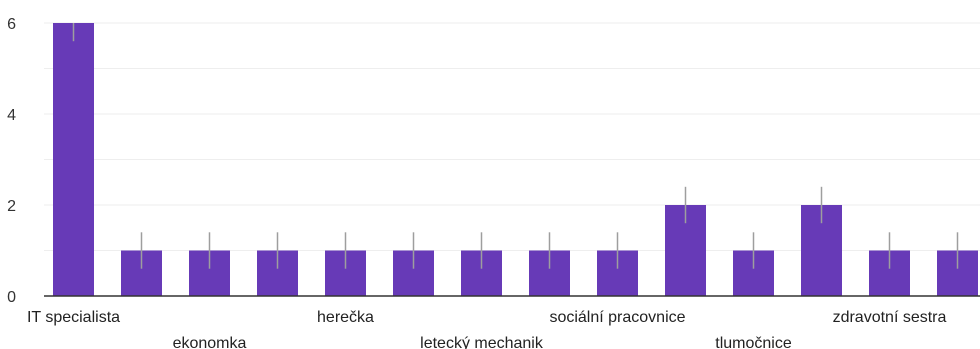 The width and height of the screenshot is (980, 349). Describe the element at coordinates (11, 206) in the screenshot. I see `y-tick-label: 2` at that location.